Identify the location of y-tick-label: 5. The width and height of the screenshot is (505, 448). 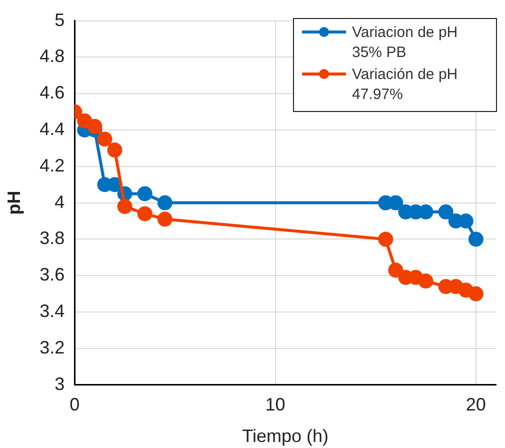
(59, 20).